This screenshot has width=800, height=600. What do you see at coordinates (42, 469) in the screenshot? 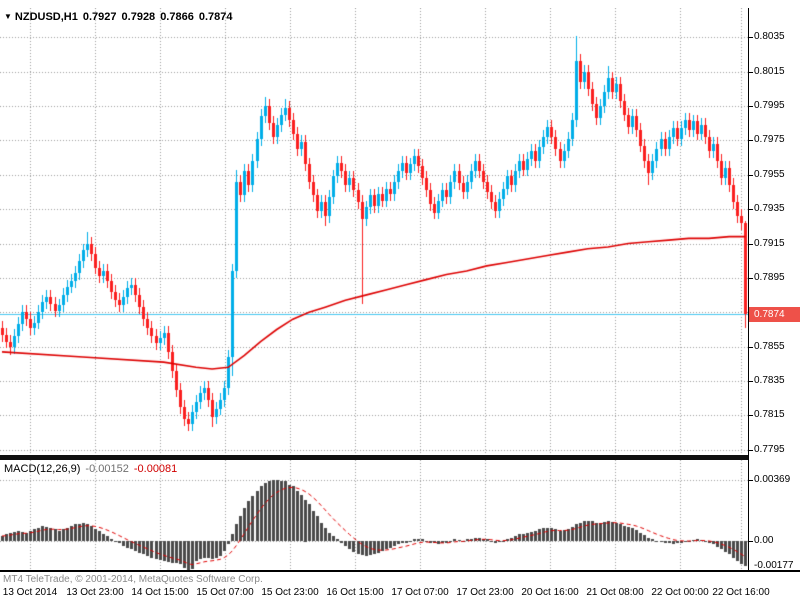
I see `macd-name: MACD(12,26,9)` at bounding box center [42, 469].